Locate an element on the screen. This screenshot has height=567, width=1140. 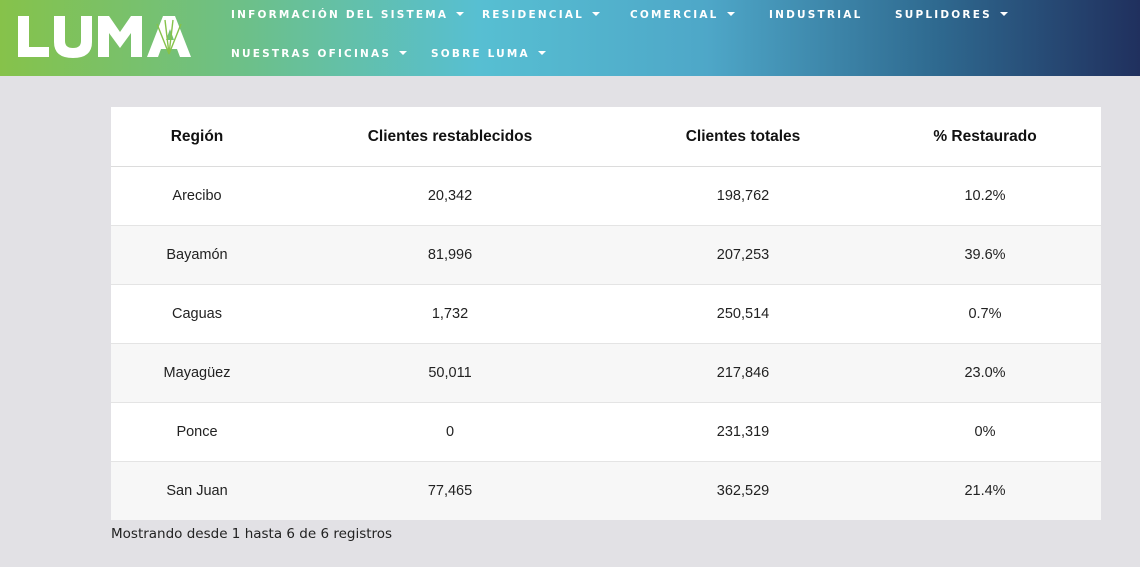
table-row: Arecibo 20,342 198,762 10.2% is located at coordinates (606, 196).